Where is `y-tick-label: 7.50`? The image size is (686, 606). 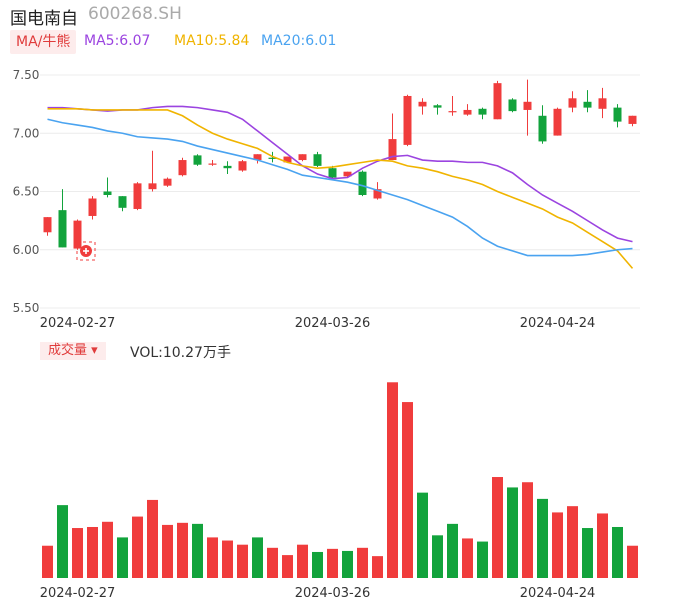 y-tick-label: 7.50 is located at coordinates (26, 75).